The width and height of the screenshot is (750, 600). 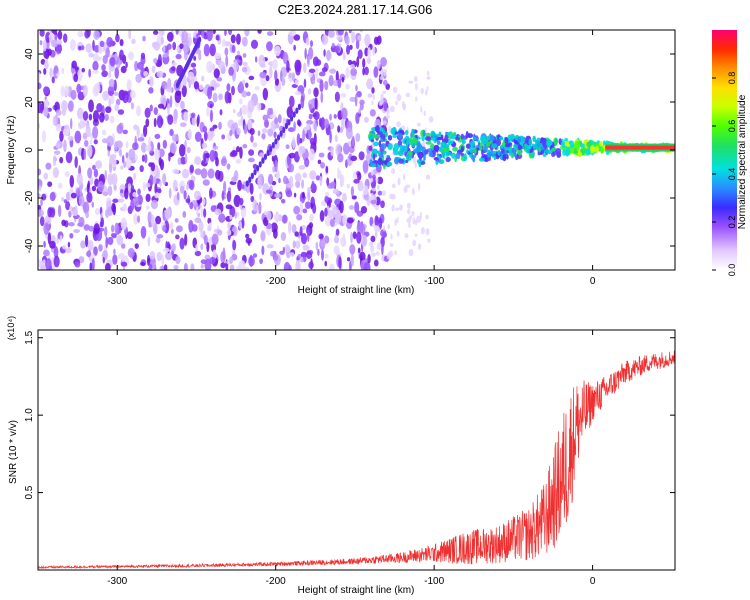 I want to click on spectrogram-xlabel: Height of straight line (km), so click(x=356, y=290).